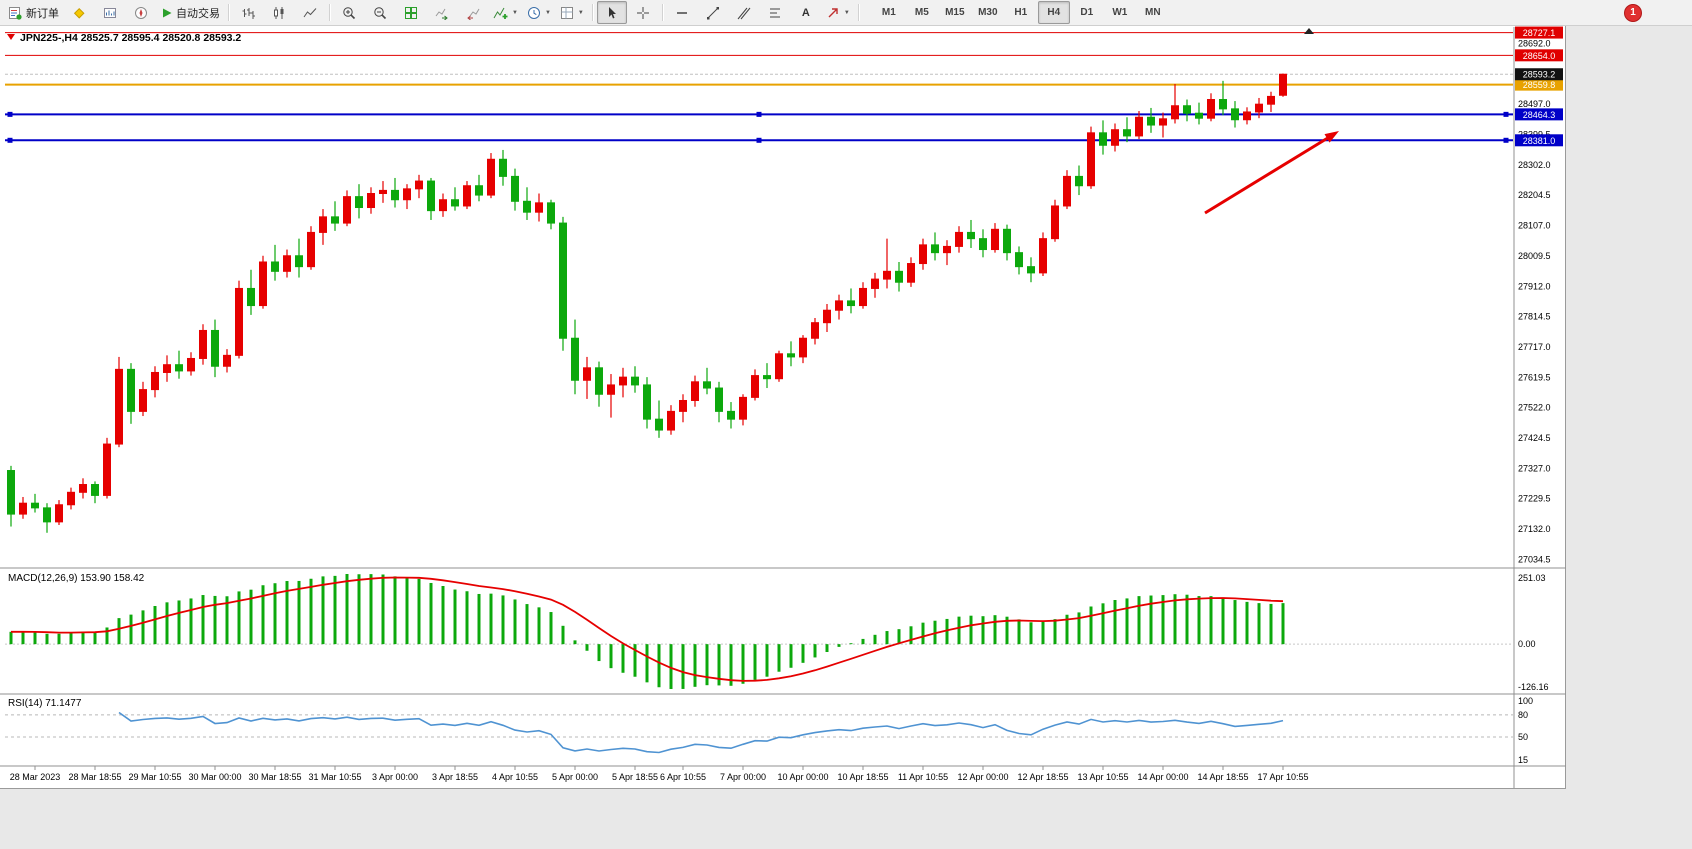 The width and height of the screenshot is (1692, 849). Describe the element at coordinates (1534, 347) in the screenshot. I see `price-axis-label: 27717.0` at that location.